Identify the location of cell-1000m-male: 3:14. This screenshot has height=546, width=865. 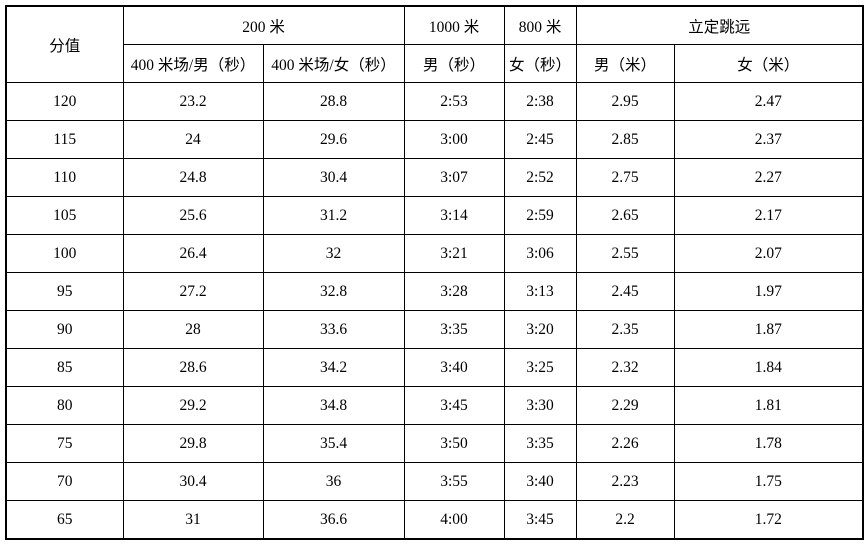
(454, 215).